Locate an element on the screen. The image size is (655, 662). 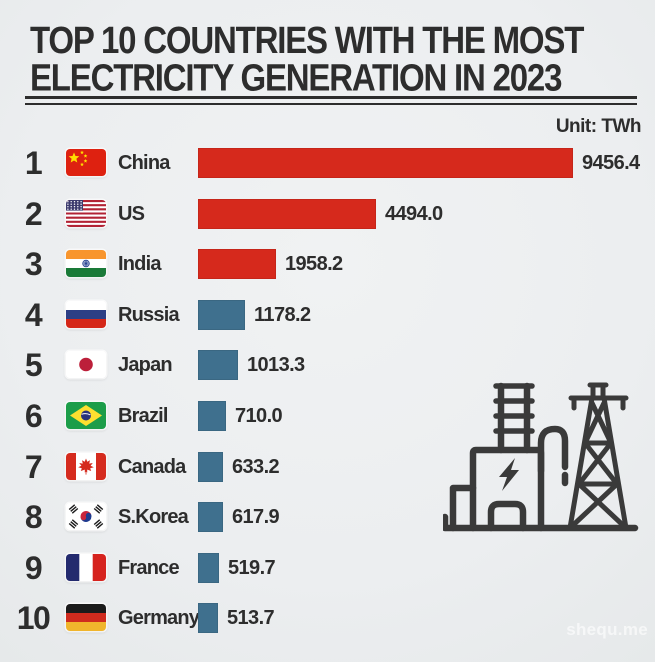
value-label: 513.7 is located at coordinates (251, 618).